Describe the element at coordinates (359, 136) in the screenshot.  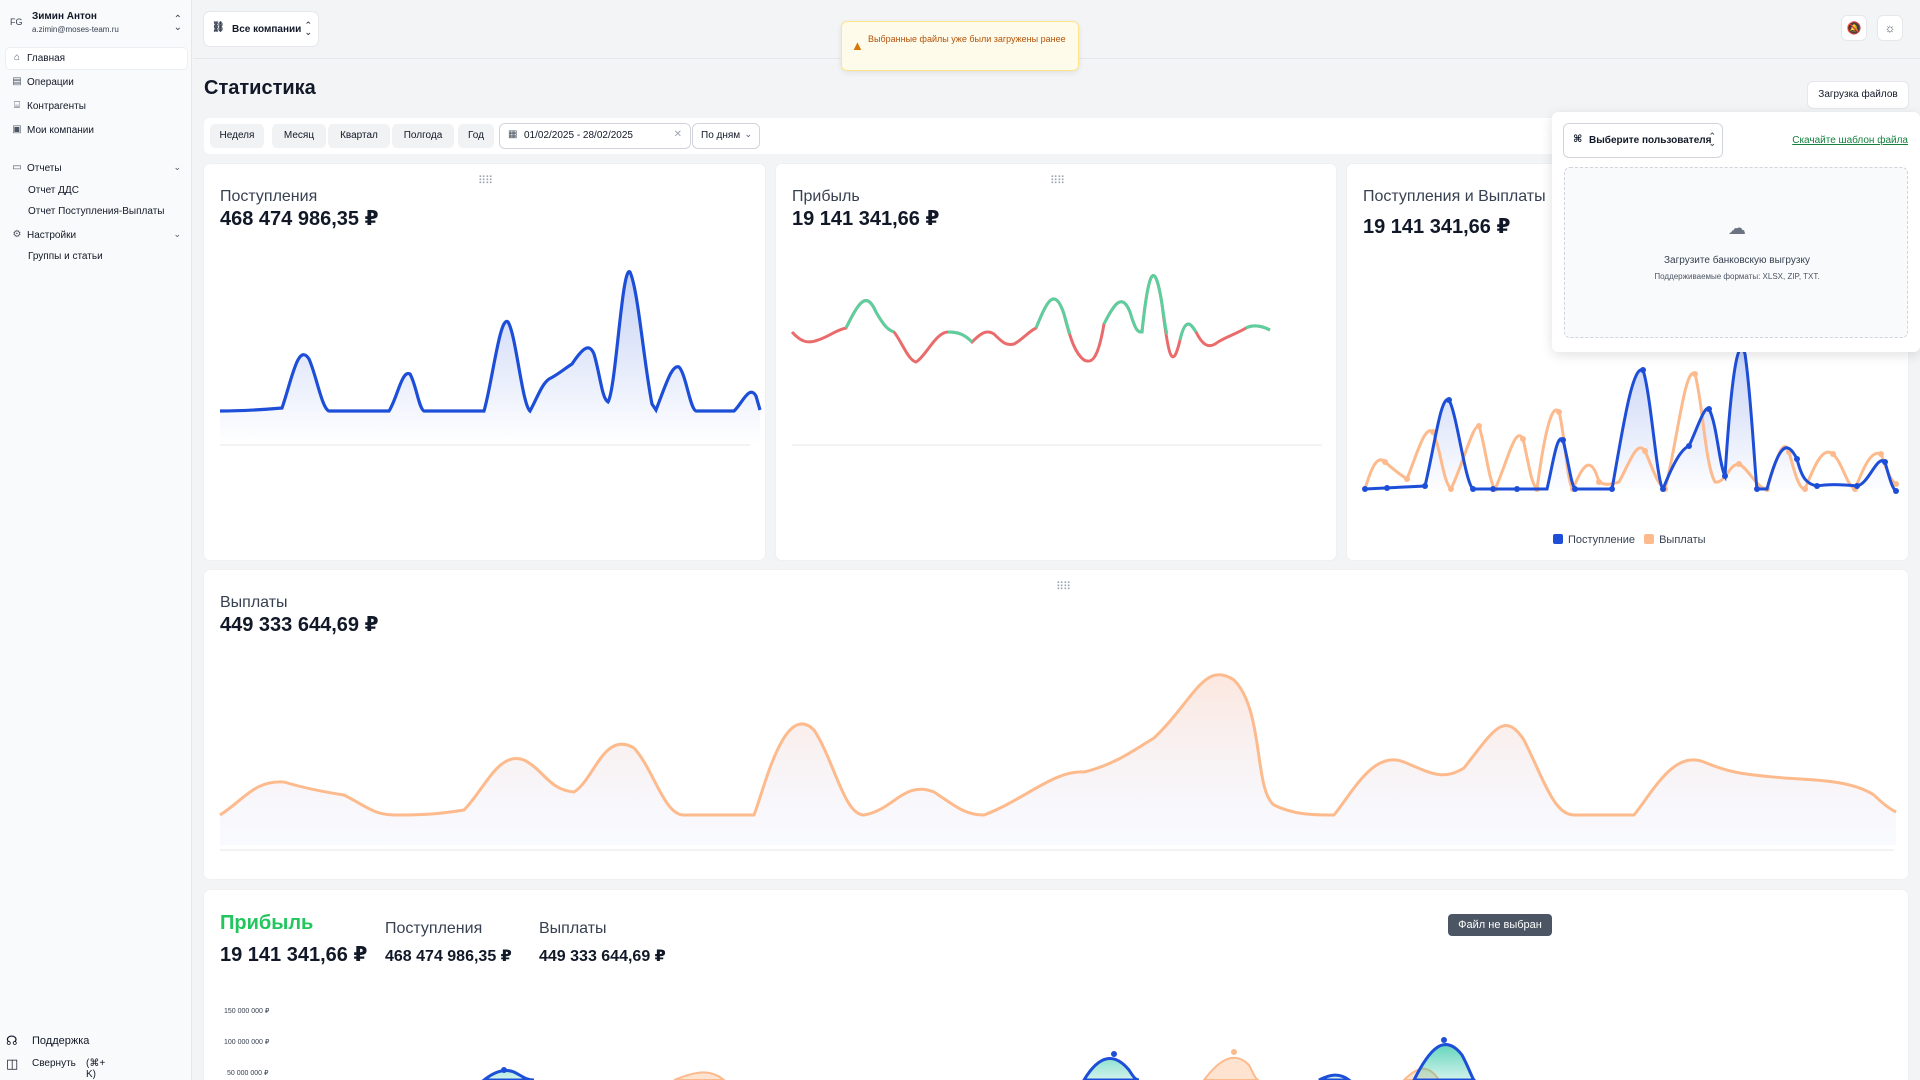
I see `period-quarter: Квартал` at that location.